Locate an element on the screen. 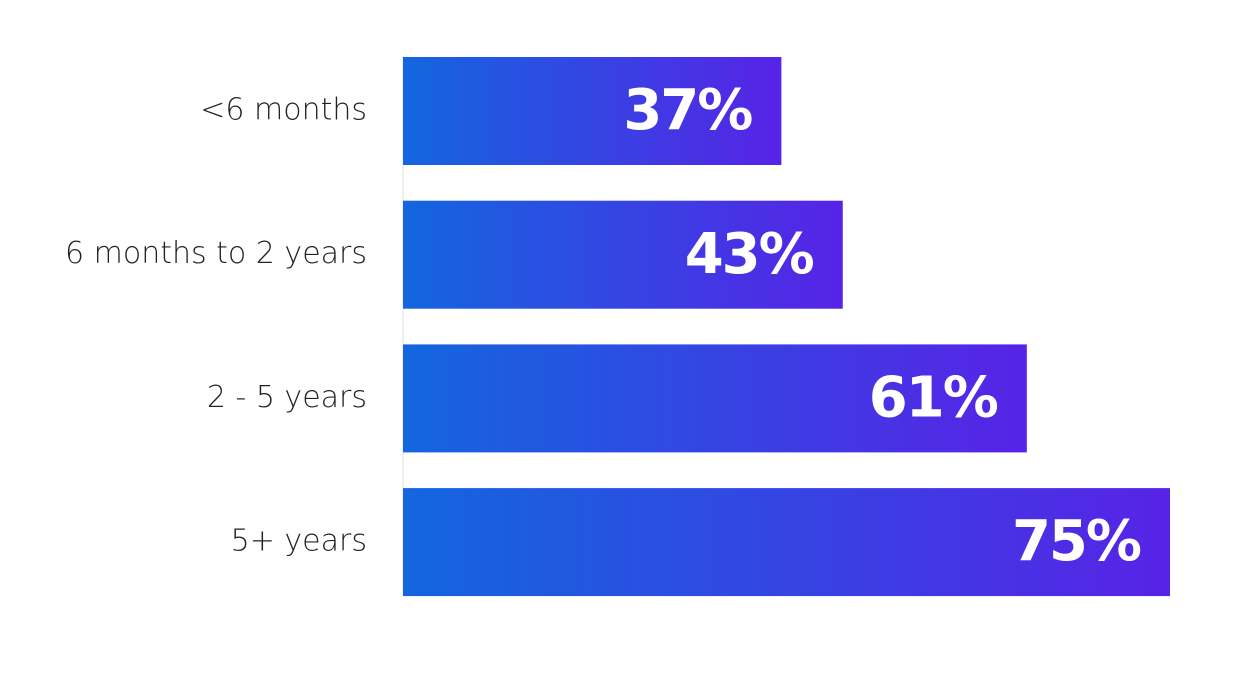 The image size is (1233, 675). value-label: 75% is located at coordinates (1076, 541).